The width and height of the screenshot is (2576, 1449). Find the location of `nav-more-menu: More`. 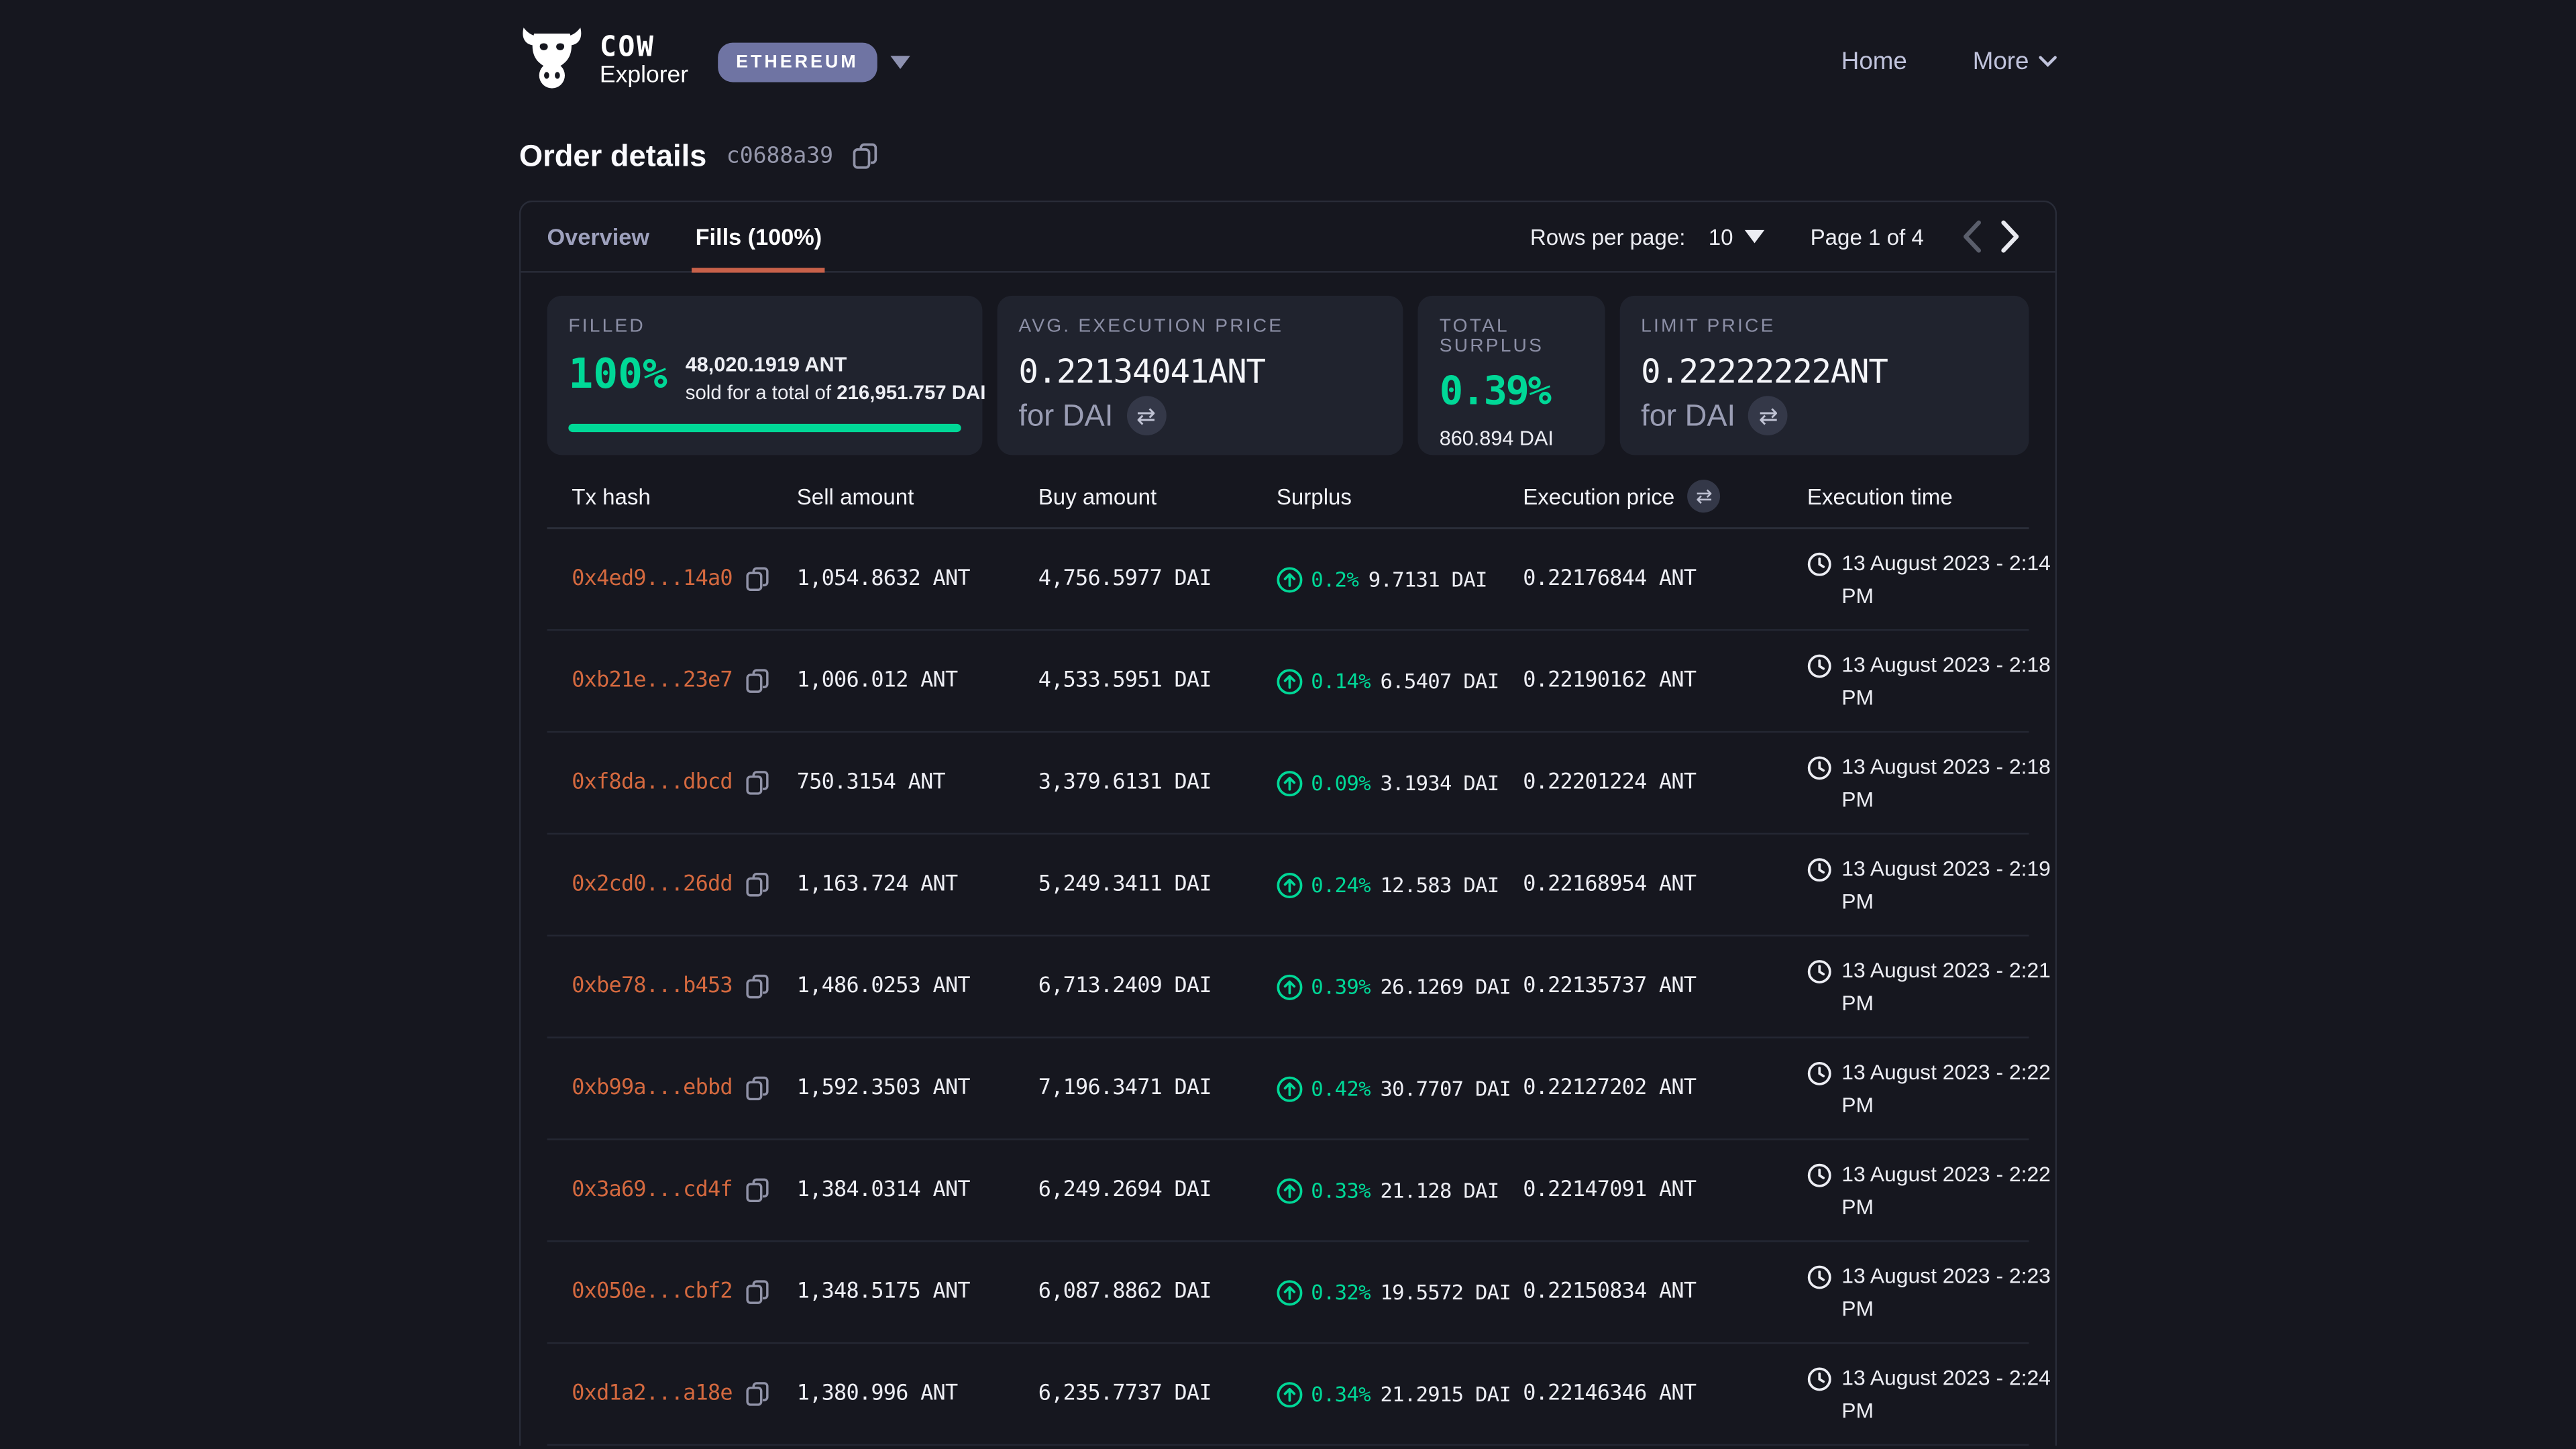

nav-more-menu: More is located at coordinates (2015, 62).